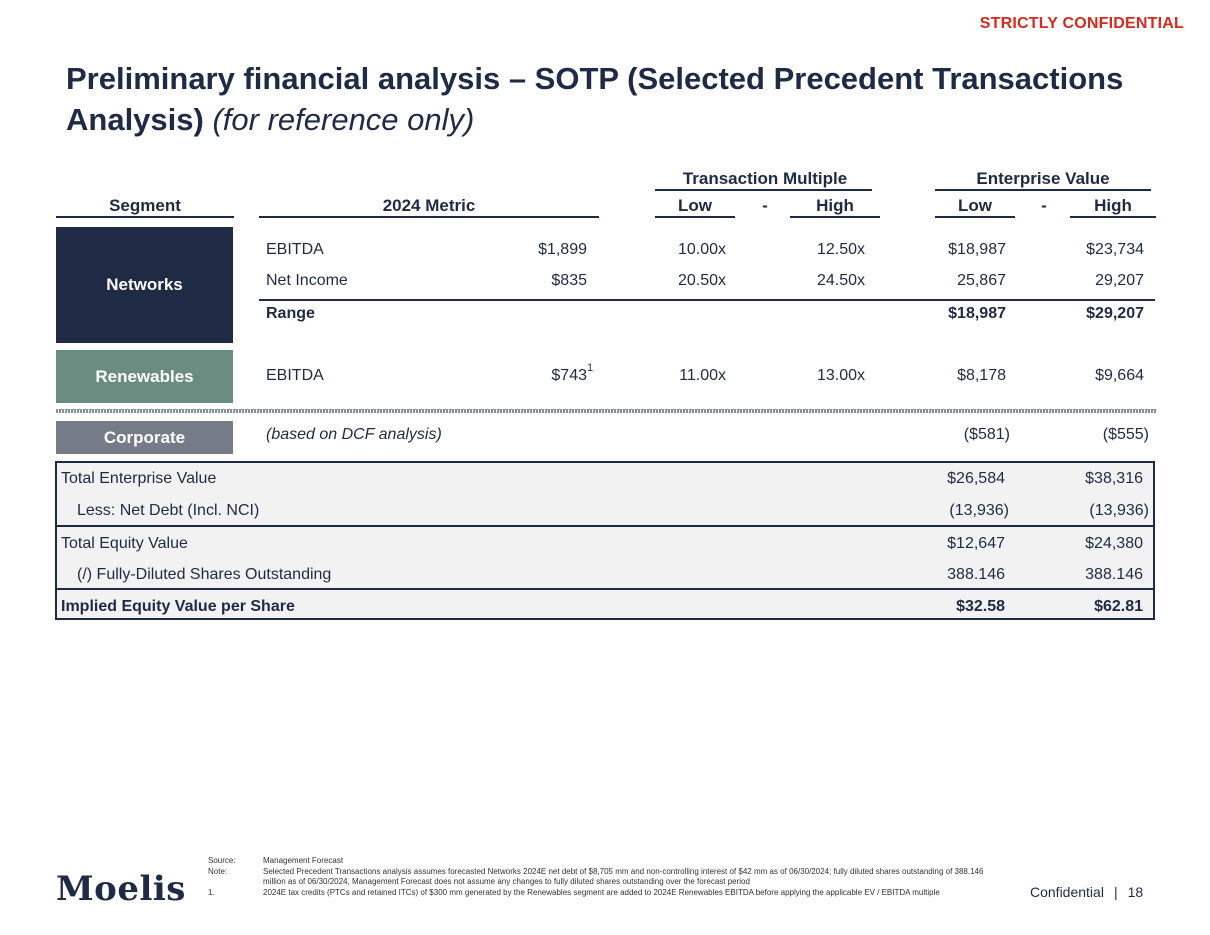 Image resolution: width=1210 pixels, height=935 pixels. Describe the element at coordinates (1114, 543) in the screenshot. I see `summary-equity-high: $24,380` at that location.